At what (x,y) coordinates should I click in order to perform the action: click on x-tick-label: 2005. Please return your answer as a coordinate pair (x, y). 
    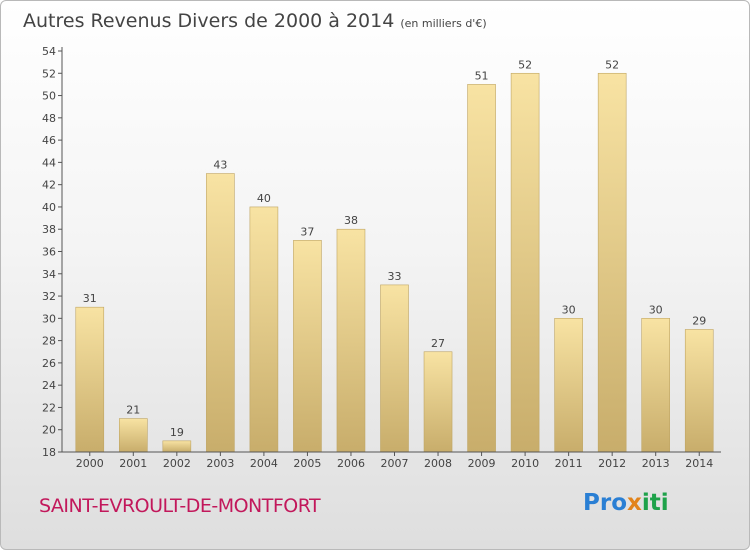
    Looking at the image, I should click on (307, 463).